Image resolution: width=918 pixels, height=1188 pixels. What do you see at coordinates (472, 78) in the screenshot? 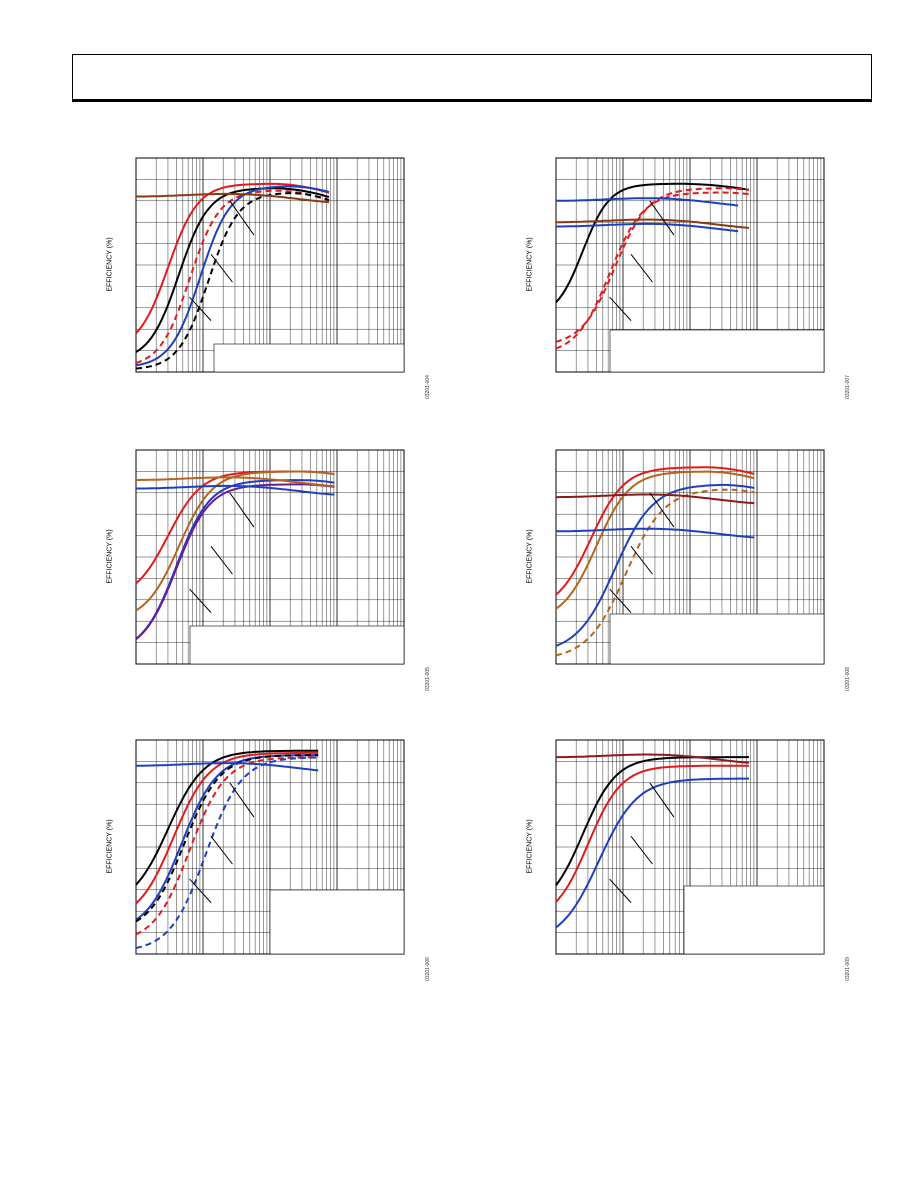
I see `page-header-box` at bounding box center [472, 78].